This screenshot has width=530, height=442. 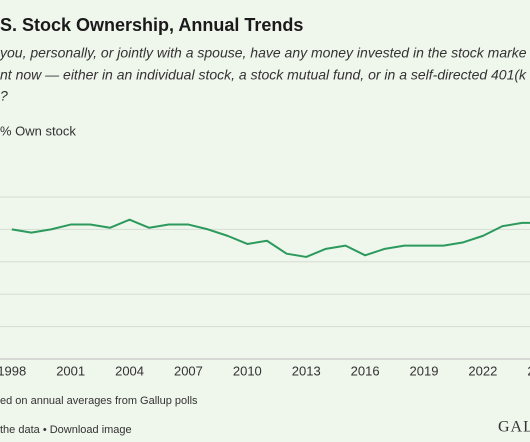 What do you see at coordinates (99, 401) in the screenshot?
I see `source-note: ed on annual averages from Gallup polls` at bounding box center [99, 401].